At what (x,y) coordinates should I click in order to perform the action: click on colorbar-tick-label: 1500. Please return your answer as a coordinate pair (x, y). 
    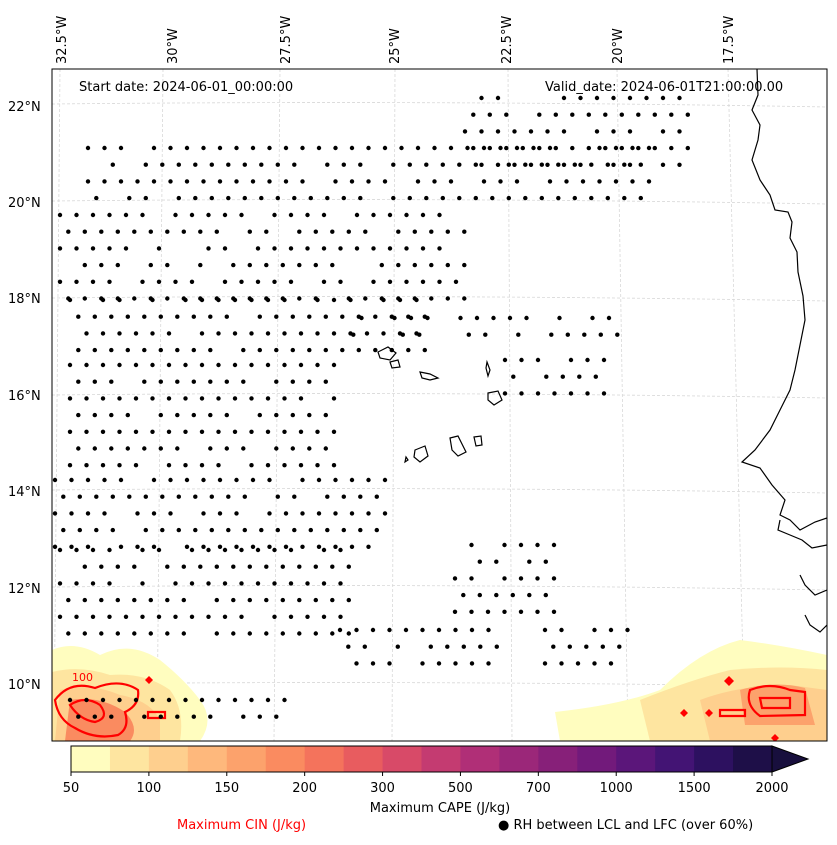
    Looking at the image, I should click on (694, 788).